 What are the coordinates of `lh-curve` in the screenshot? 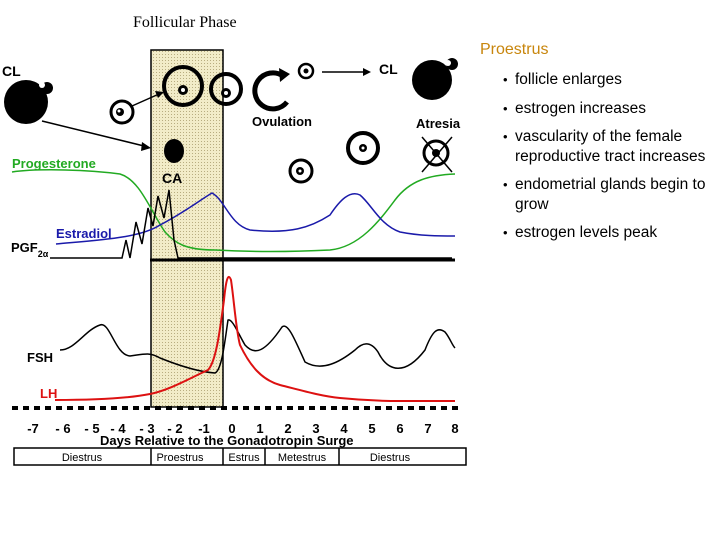 It's located at (254, 338).